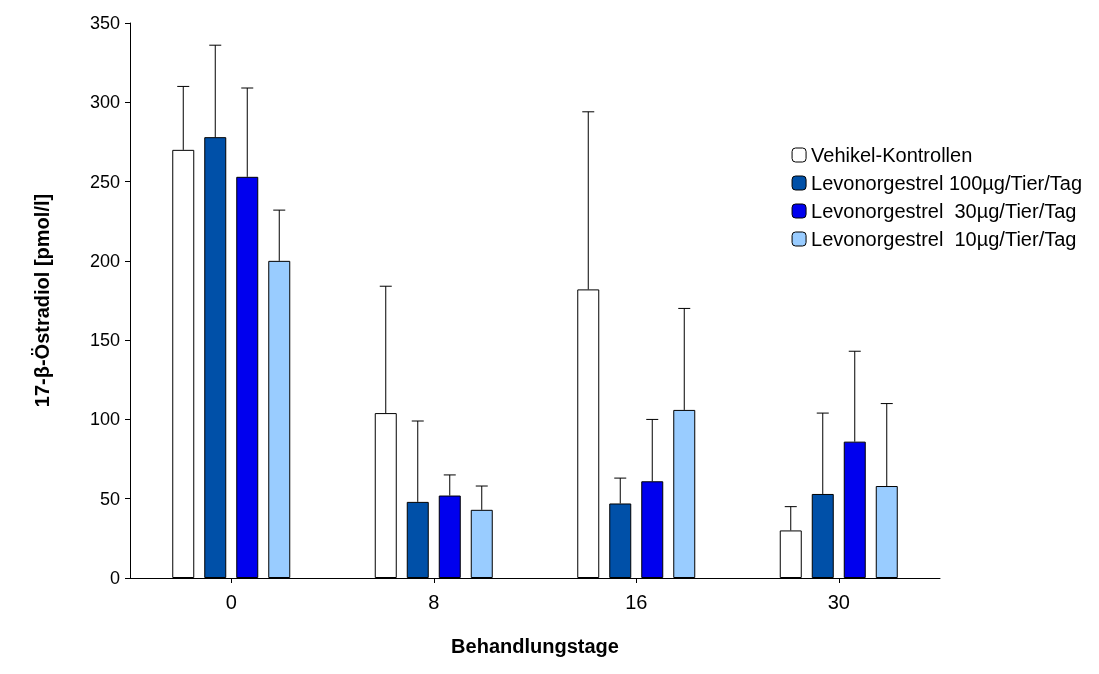 This screenshot has height=674, width=1099. I want to click on legend-label: Levonorgestrel 30µg/Tier/Tag, so click(944, 211).